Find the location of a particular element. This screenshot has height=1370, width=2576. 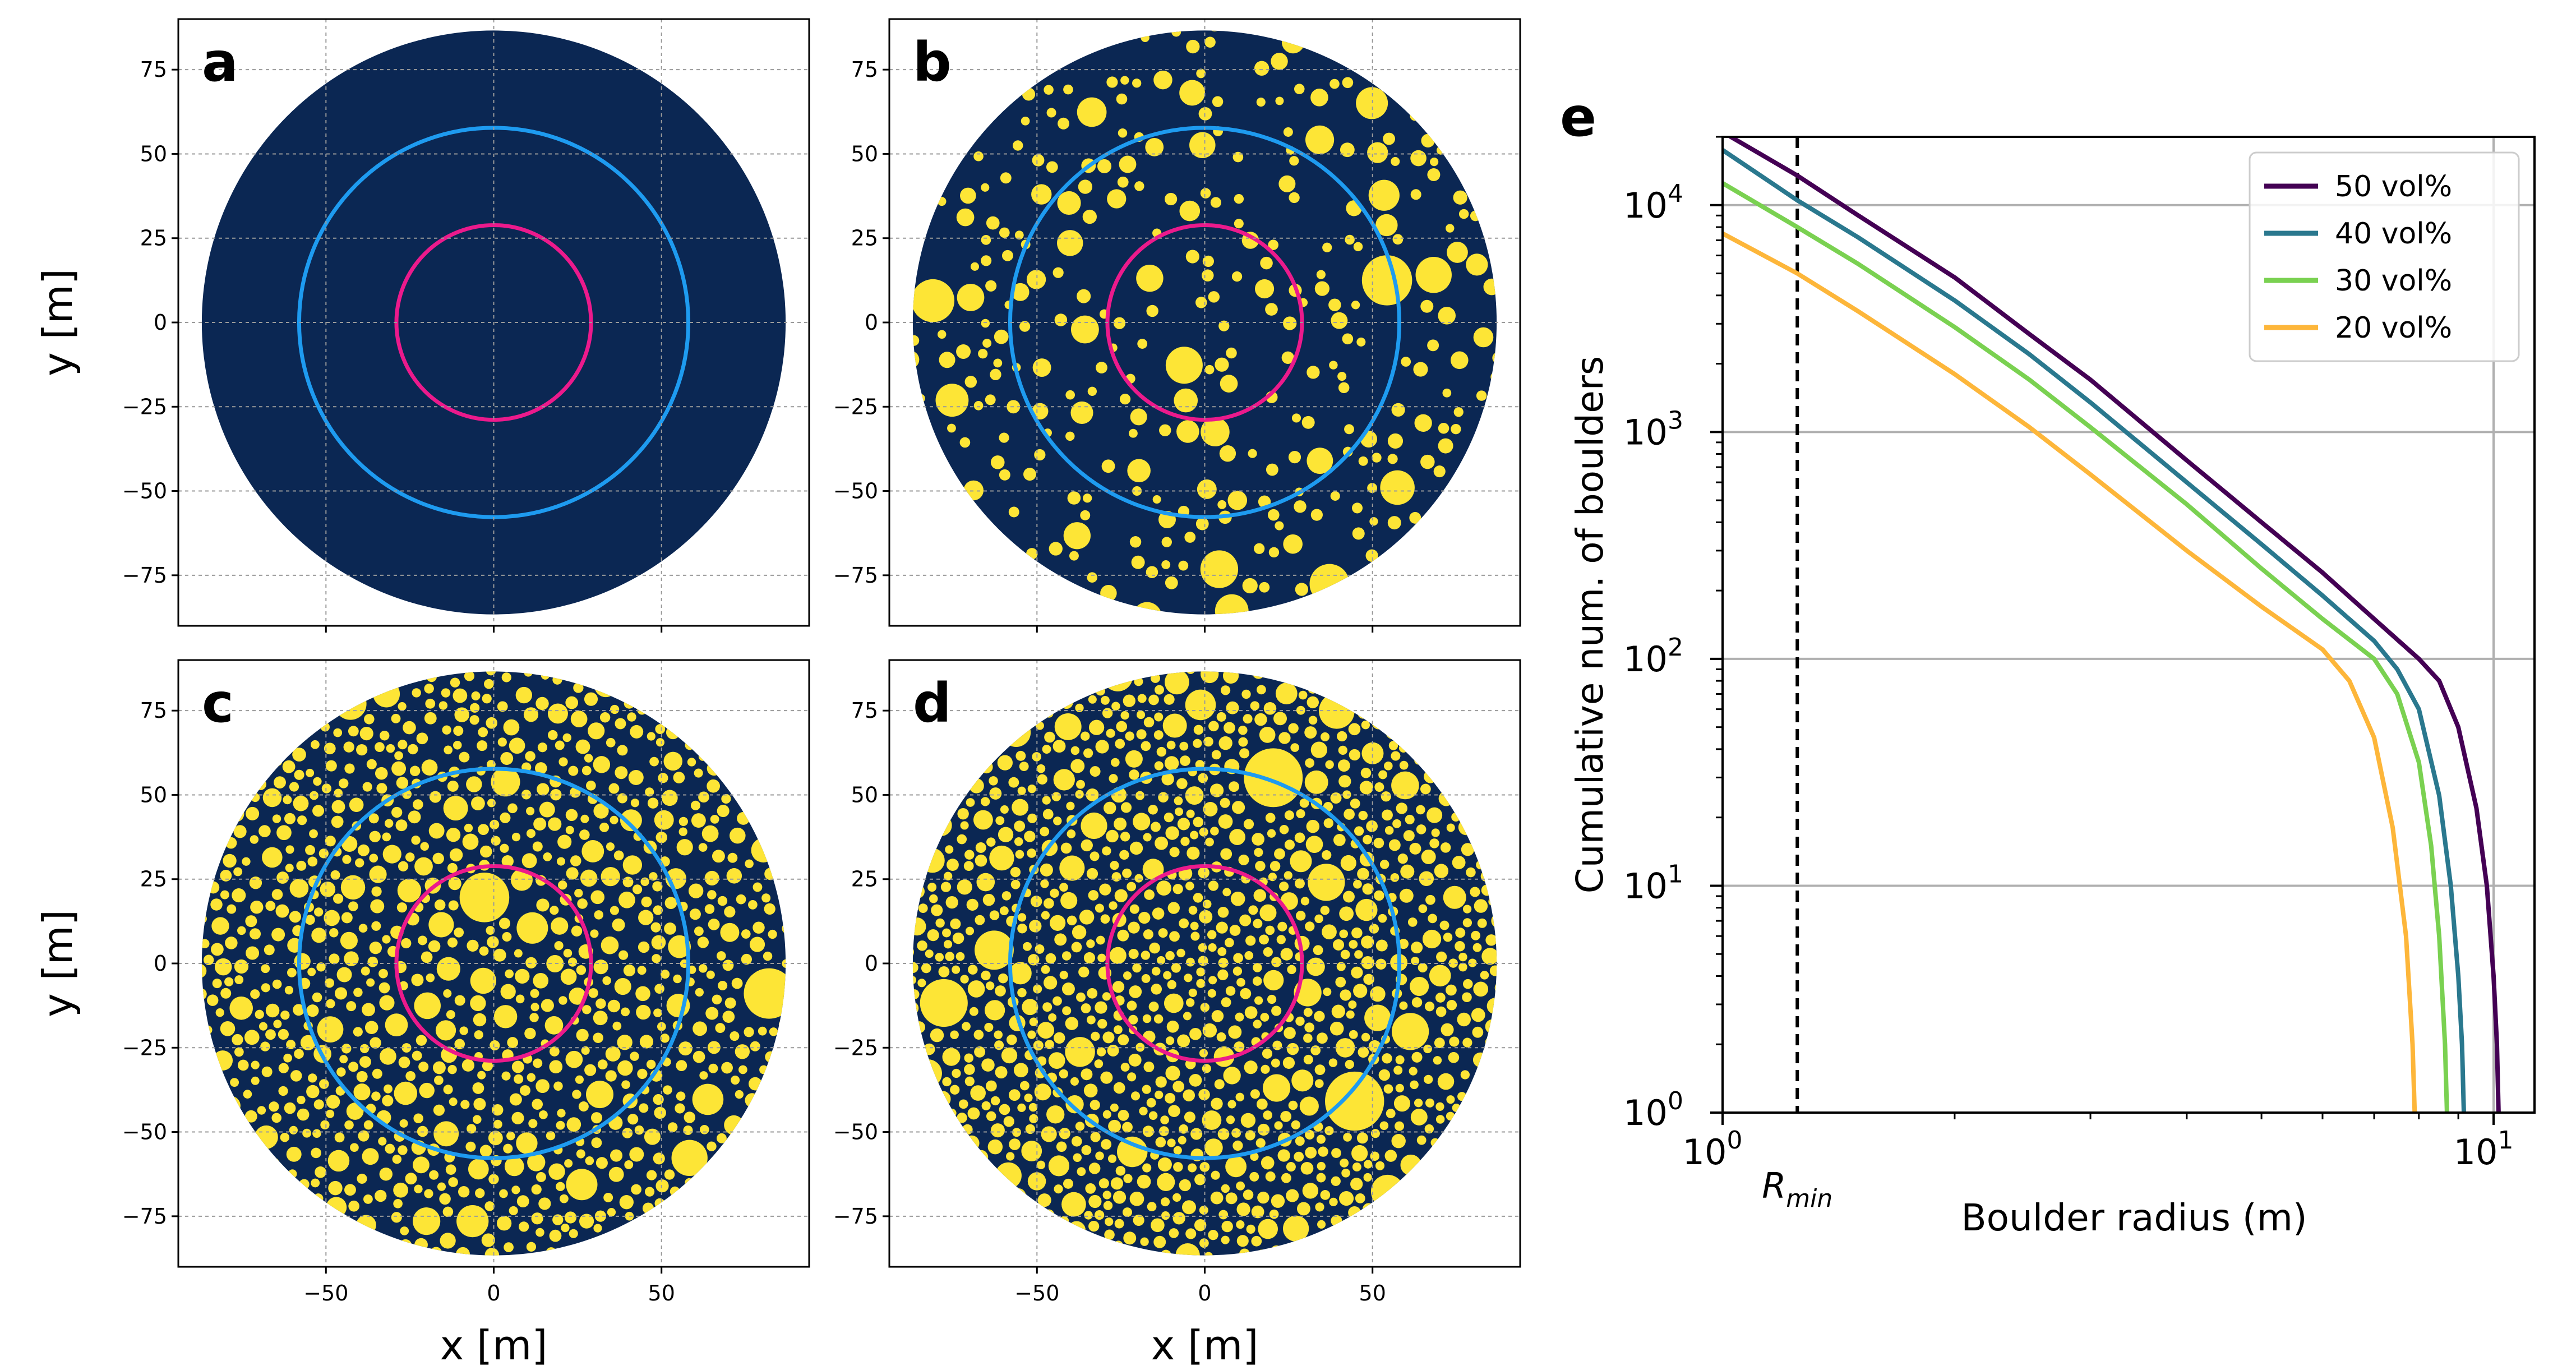

y-tick-label: −25 is located at coordinates (855, 406).